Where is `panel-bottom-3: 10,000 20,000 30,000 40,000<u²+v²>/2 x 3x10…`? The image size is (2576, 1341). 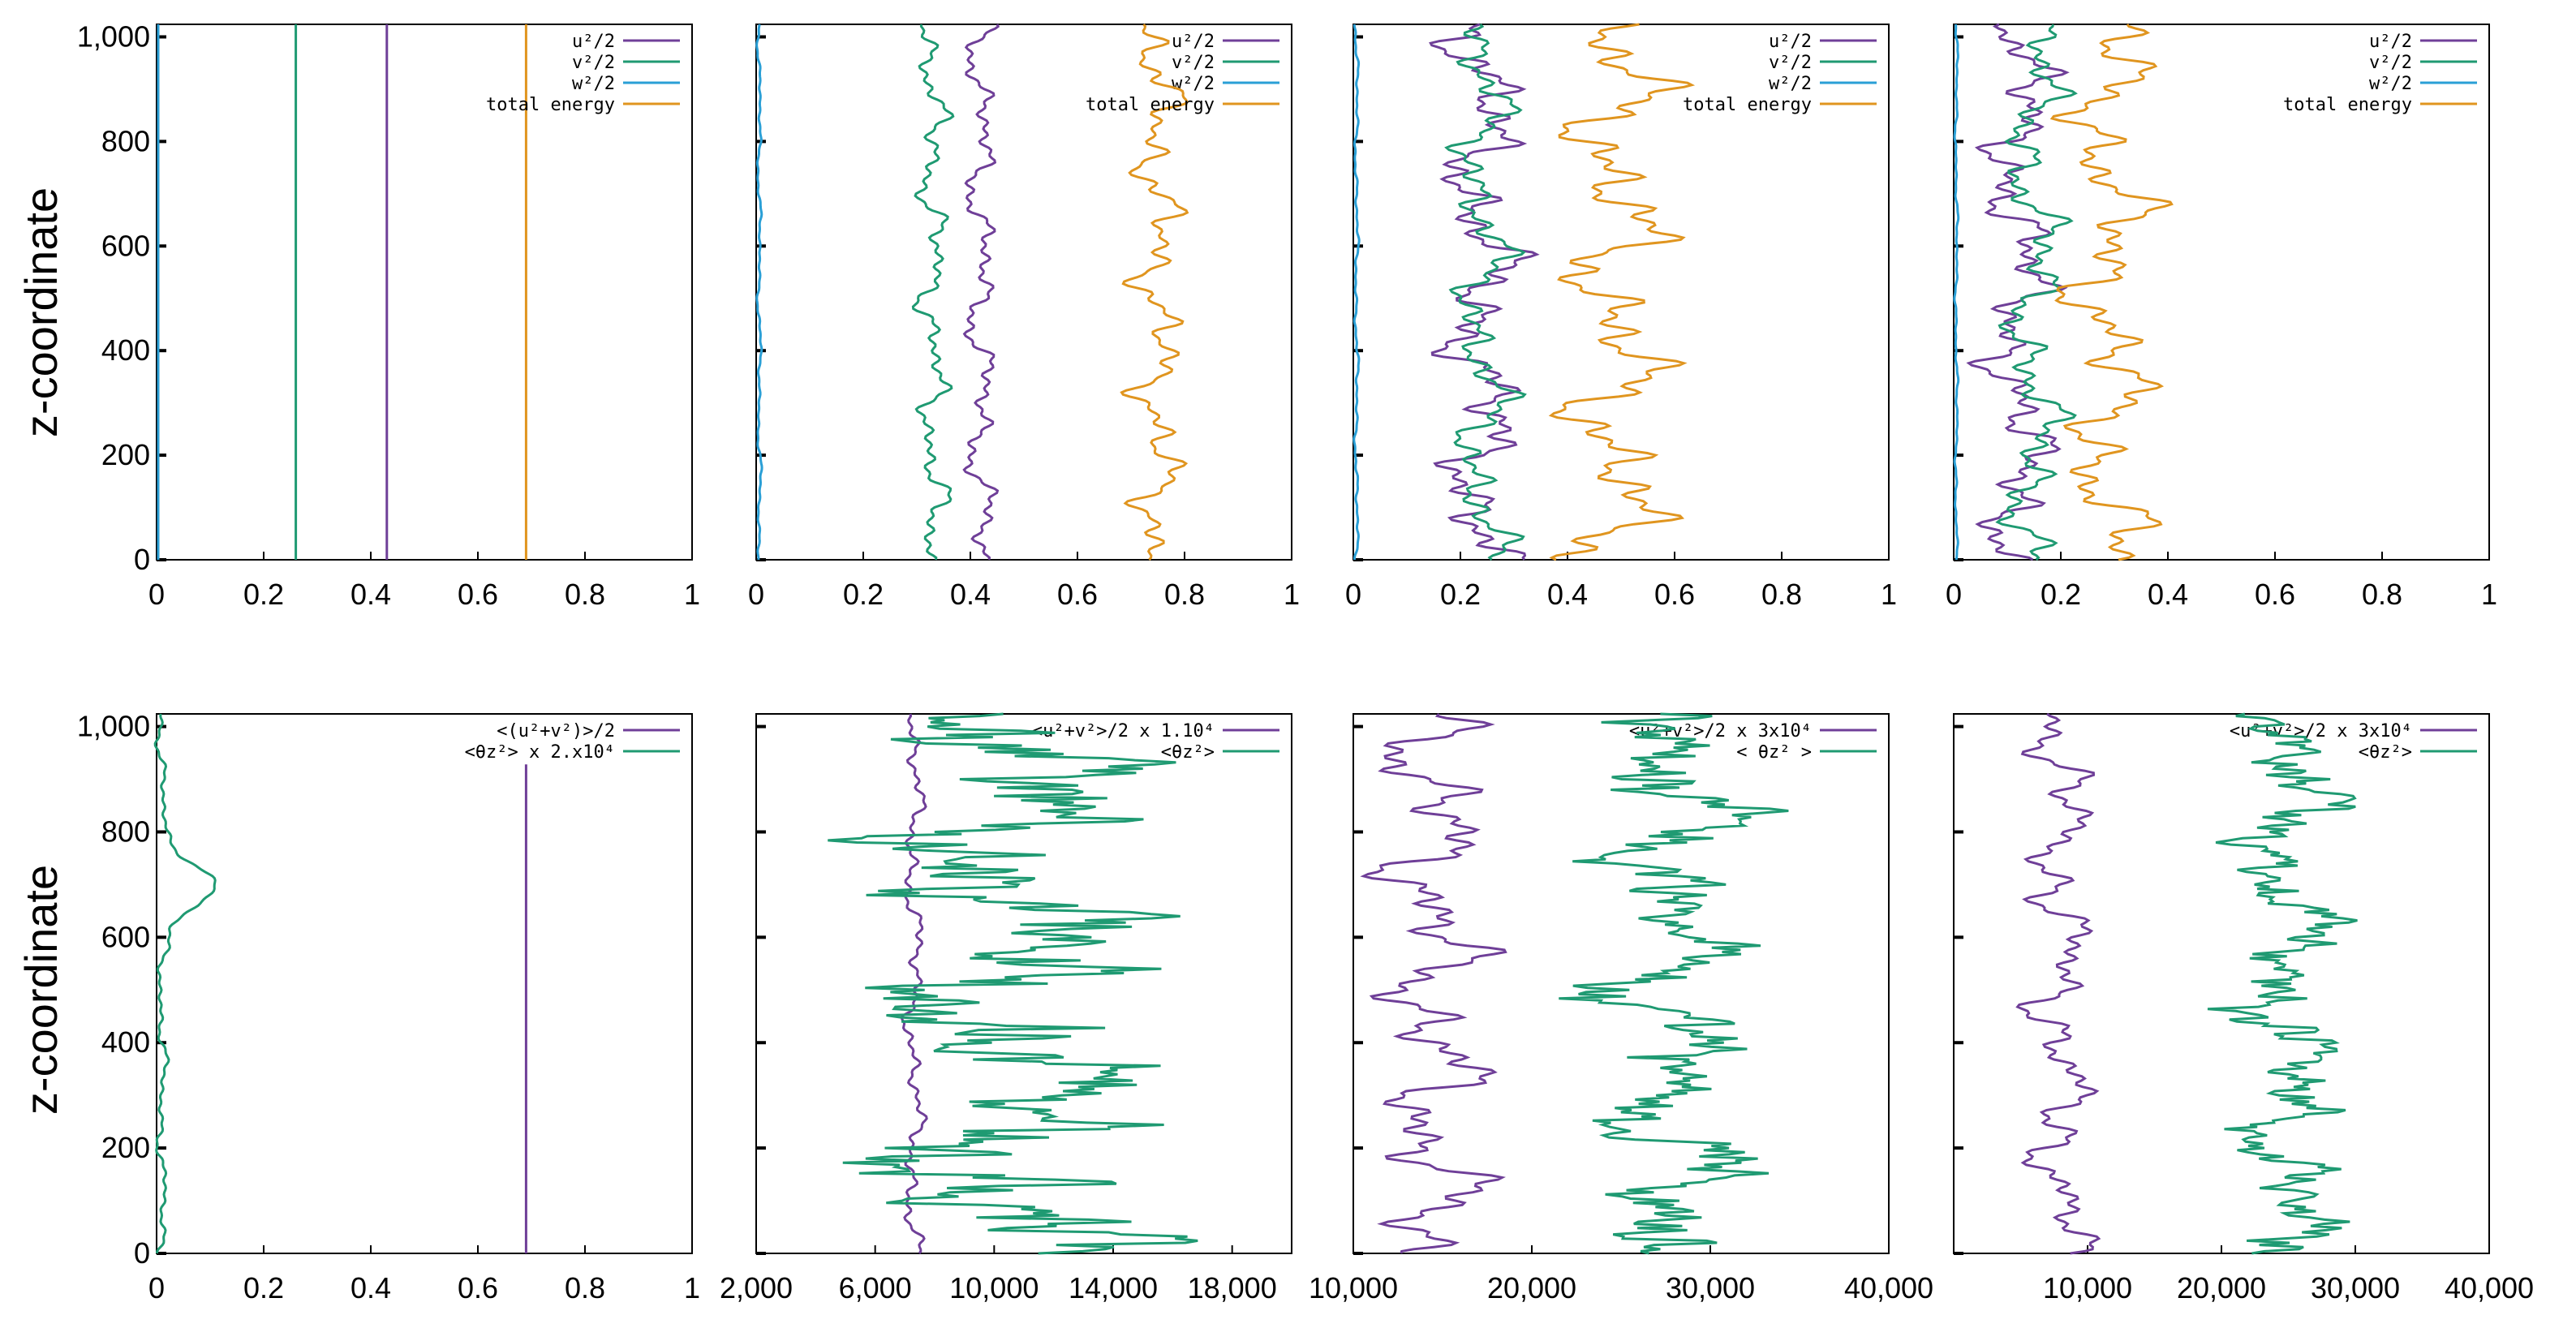 panel-bottom-3: 10,000 20,000 30,000 40,000<u²+v²>/2 x 3x10… is located at coordinates (1621, 1008).